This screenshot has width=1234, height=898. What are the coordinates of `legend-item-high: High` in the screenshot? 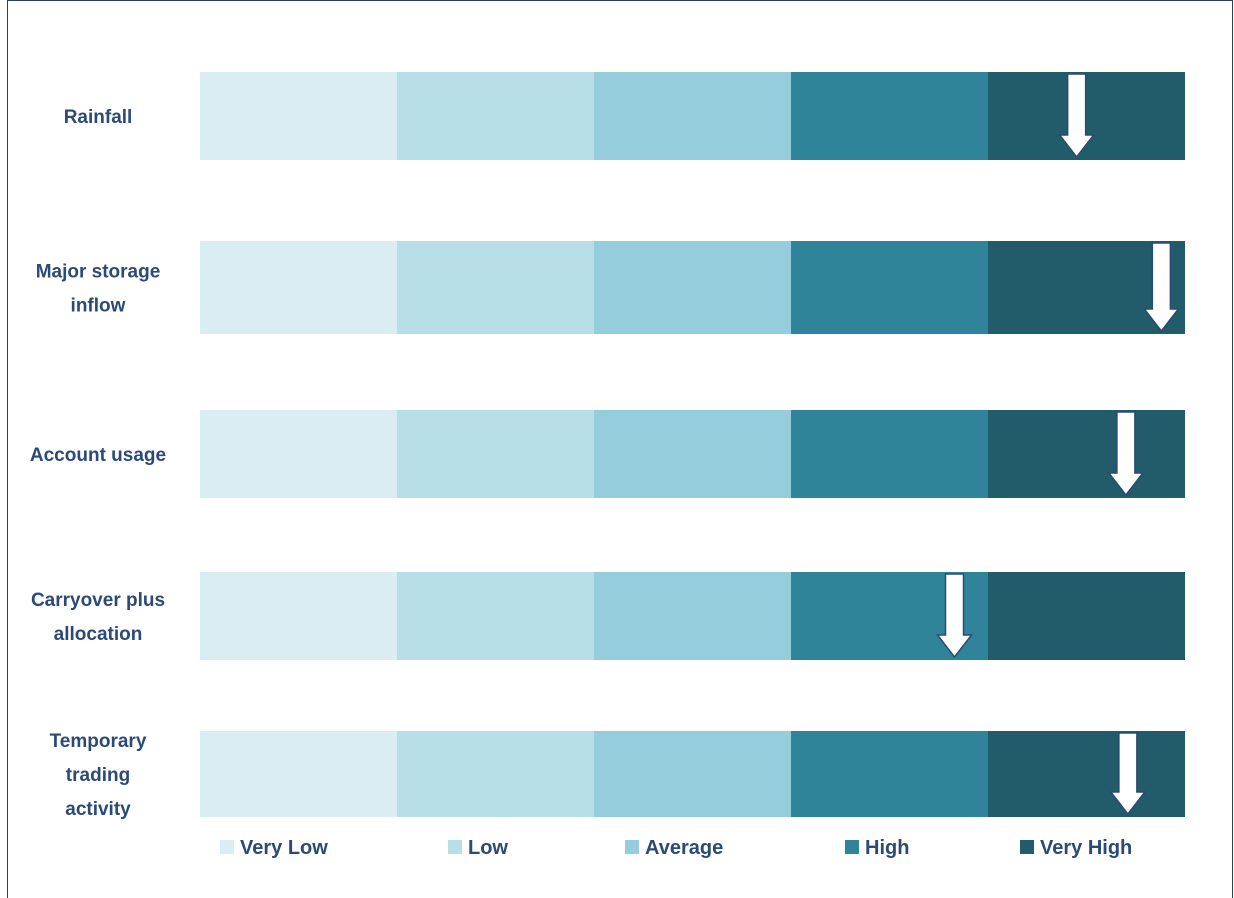 It's located at (877, 848).